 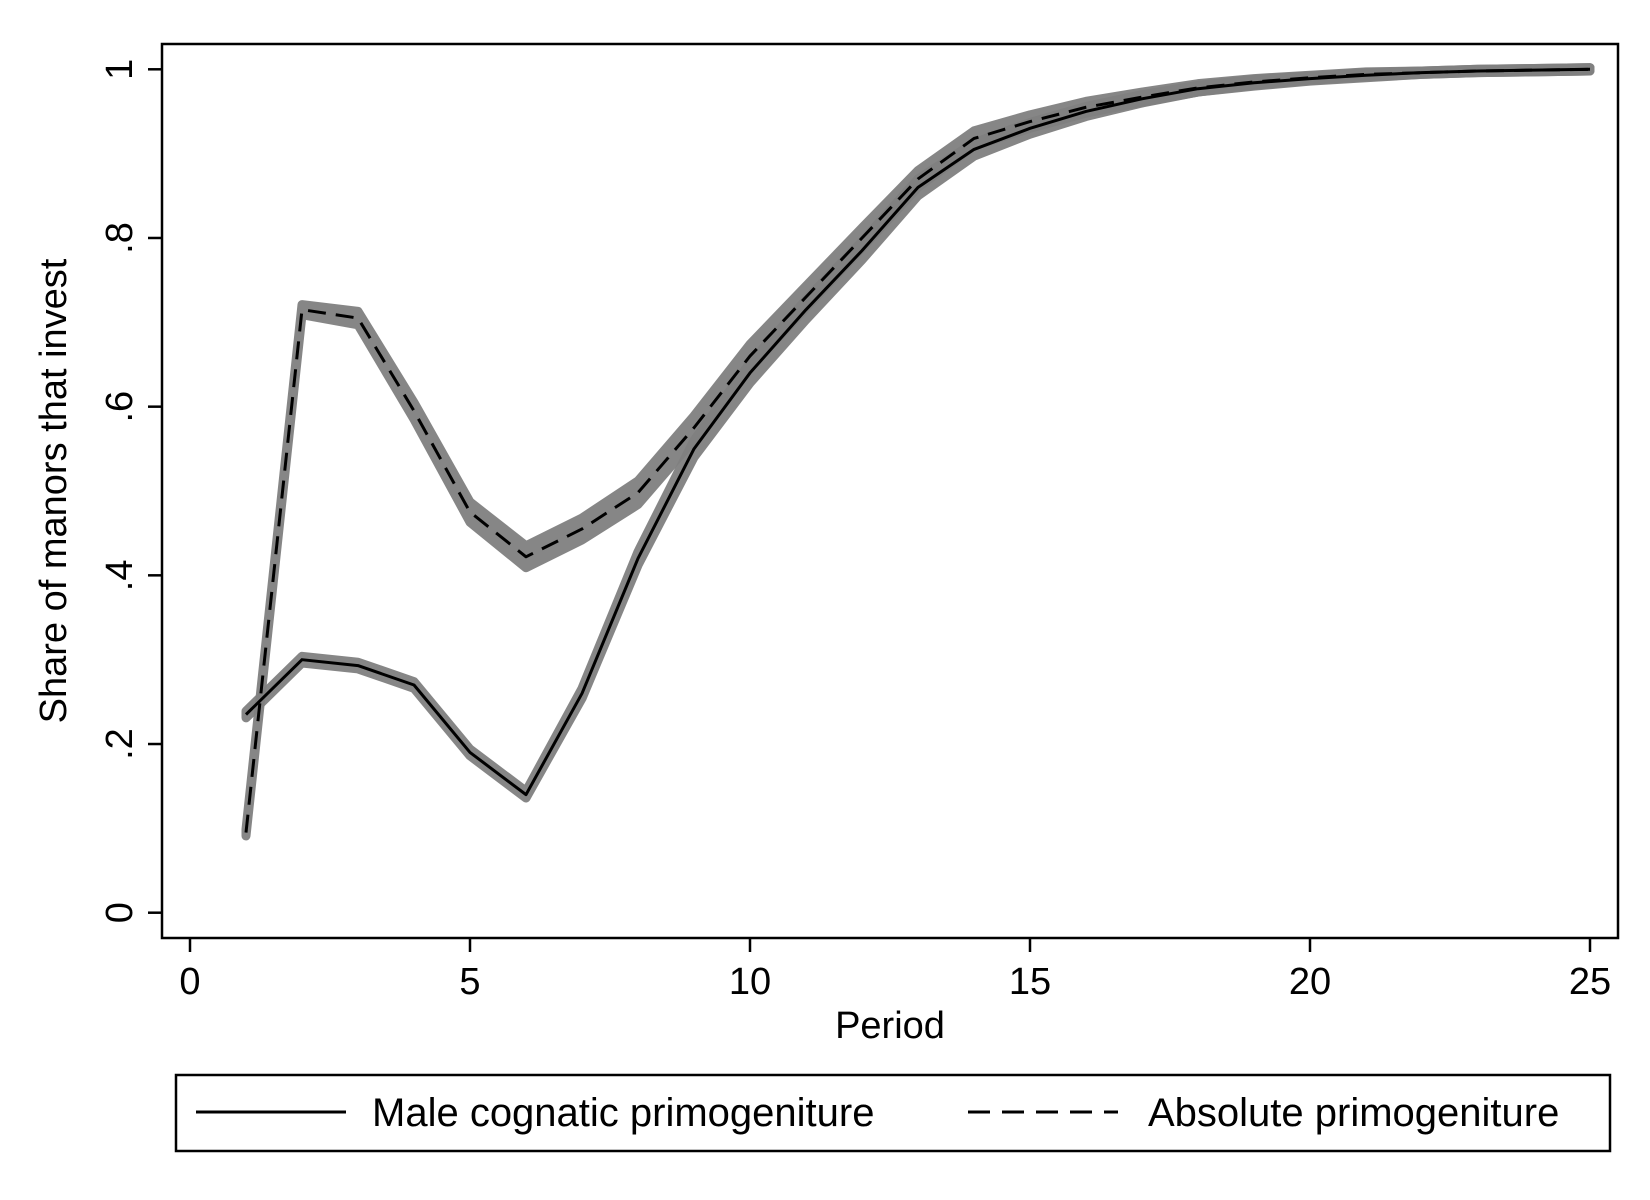 What do you see at coordinates (120, 744) in the screenshot?
I see `y-tick-label-1: .2` at bounding box center [120, 744].